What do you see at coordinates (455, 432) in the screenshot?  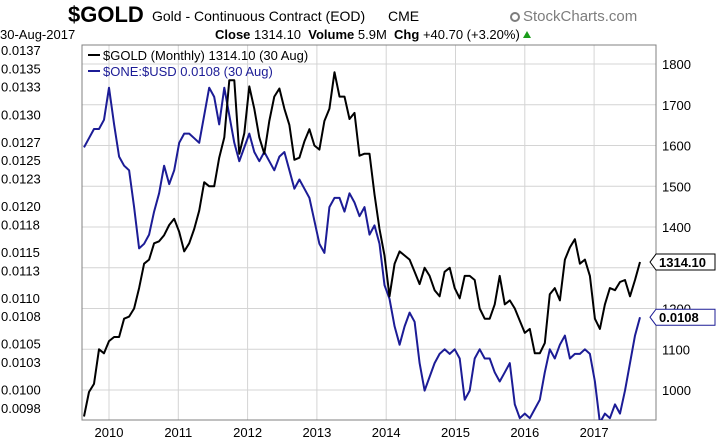 I see `x-tick-label: 2015` at bounding box center [455, 432].